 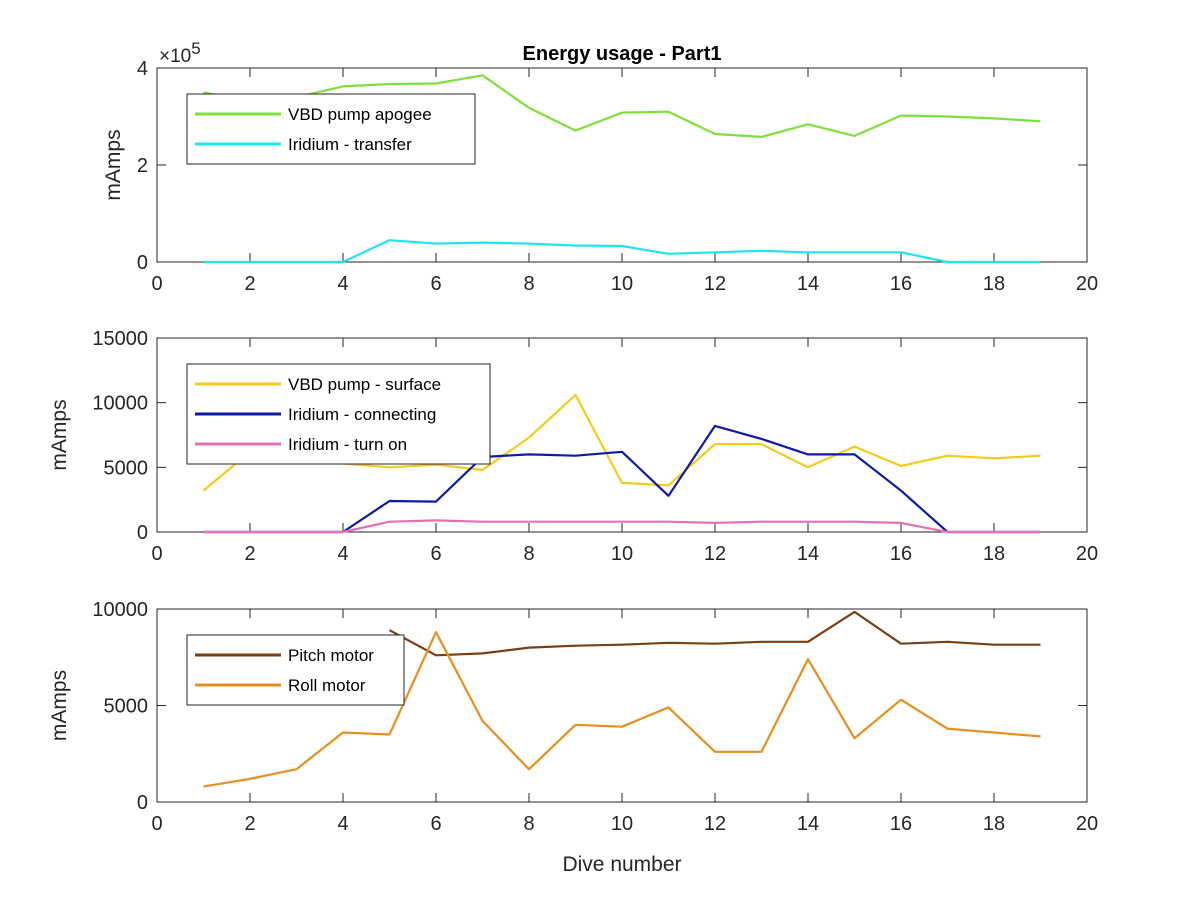 What do you see at coordinates (327, 685) in the screenshot?
I see `legend-label: Roll motor` at bounding box center [327, 685].